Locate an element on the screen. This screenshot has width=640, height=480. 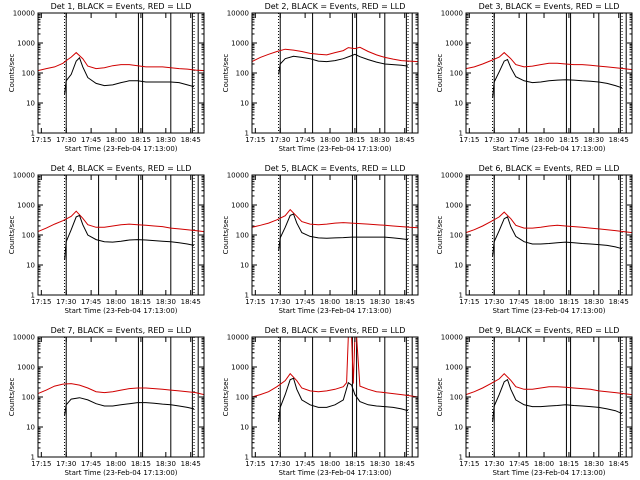
panel-title: Det 8, BLACK = Events, RED = LLD is located at coordinates (335, 330).